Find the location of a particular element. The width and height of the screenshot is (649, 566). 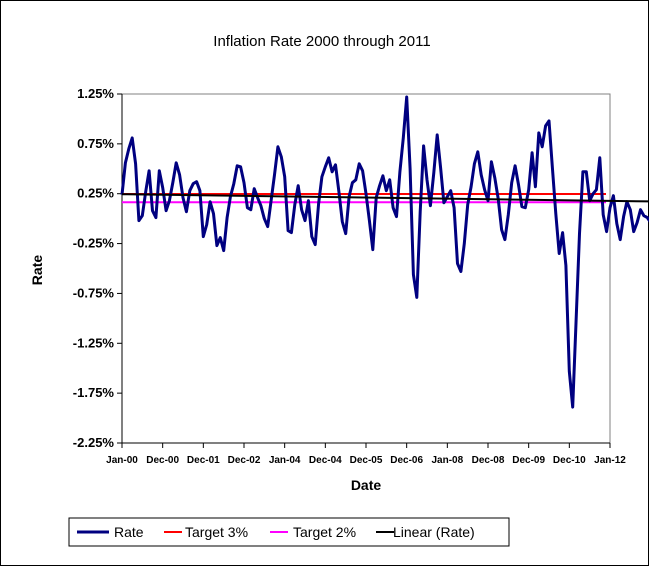

x-tick-label: Dec-06 is located at coordinates (406, 460).